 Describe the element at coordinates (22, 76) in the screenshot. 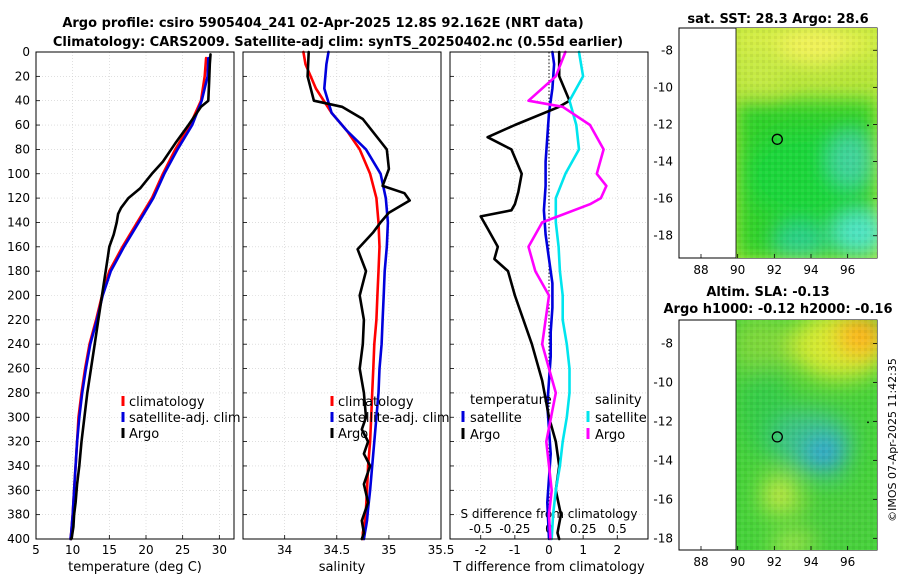

I see `depth-tick-label: 20` at that location.